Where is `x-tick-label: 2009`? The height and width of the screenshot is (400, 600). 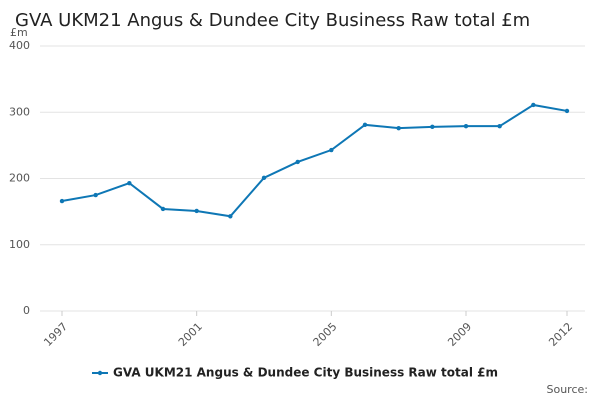
x-tick-label: 2009 is located at coordinates (459, 334).